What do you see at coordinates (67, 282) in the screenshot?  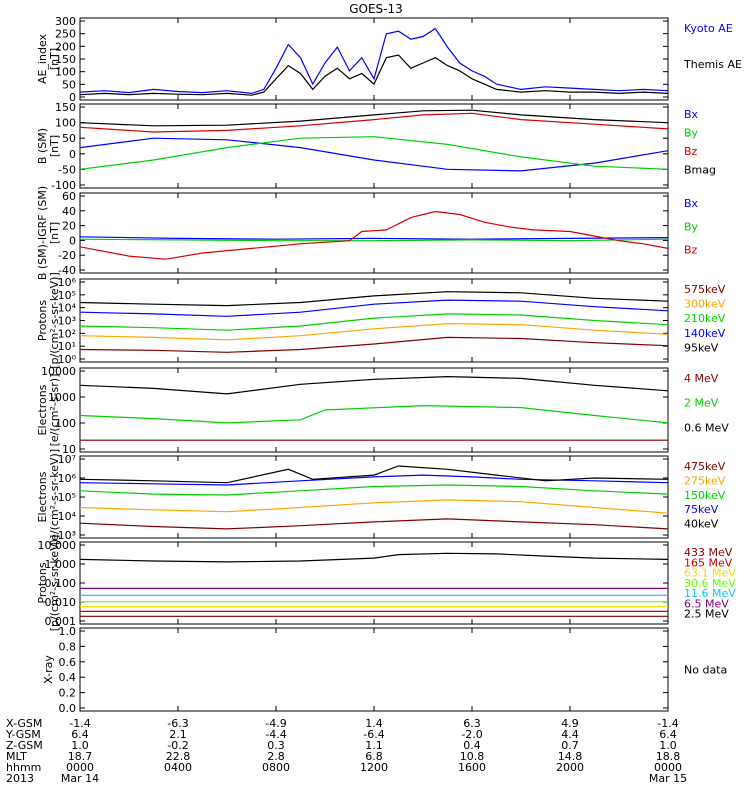 I see `y-tick-label: 10⁶` at bounding box center [67, 282].